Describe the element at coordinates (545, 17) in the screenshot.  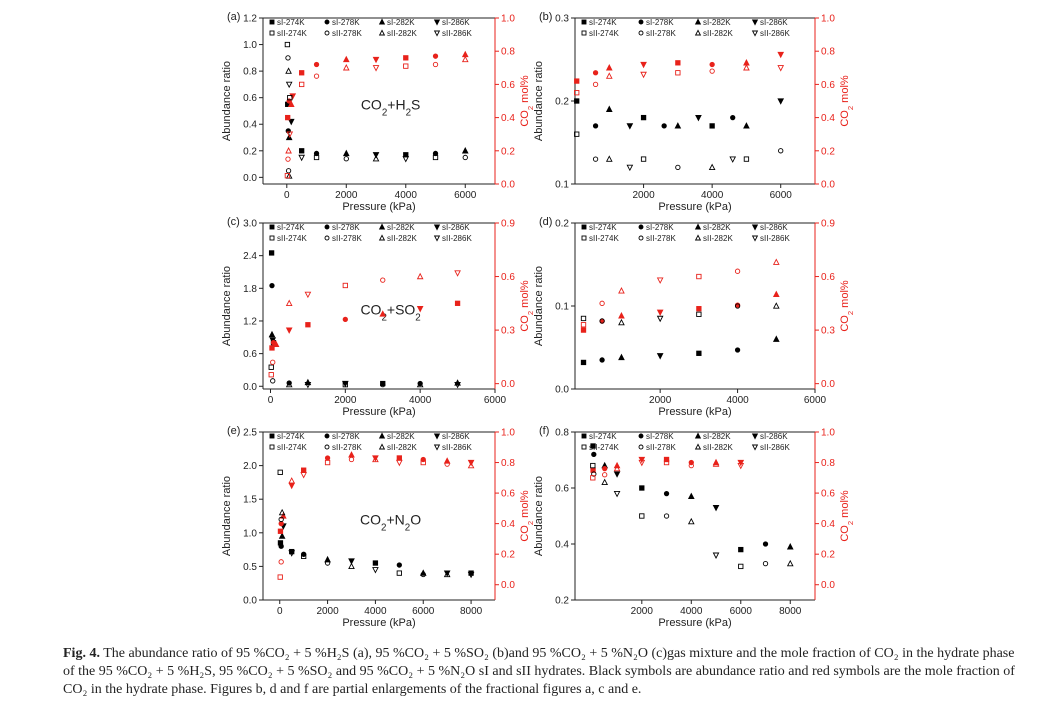
I see `panel-label: (b)` at that location.